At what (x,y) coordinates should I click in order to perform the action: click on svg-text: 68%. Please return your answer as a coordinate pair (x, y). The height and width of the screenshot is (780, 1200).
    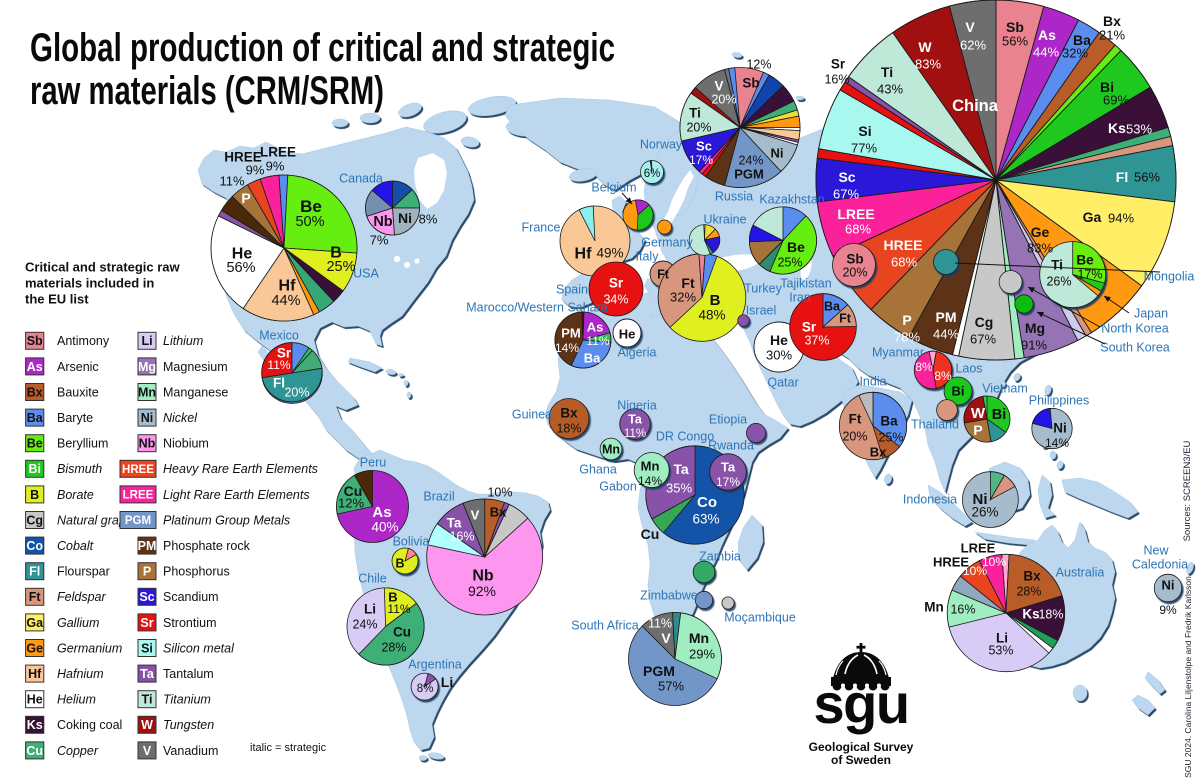
    Looking at the image, I should click on (858, 229).